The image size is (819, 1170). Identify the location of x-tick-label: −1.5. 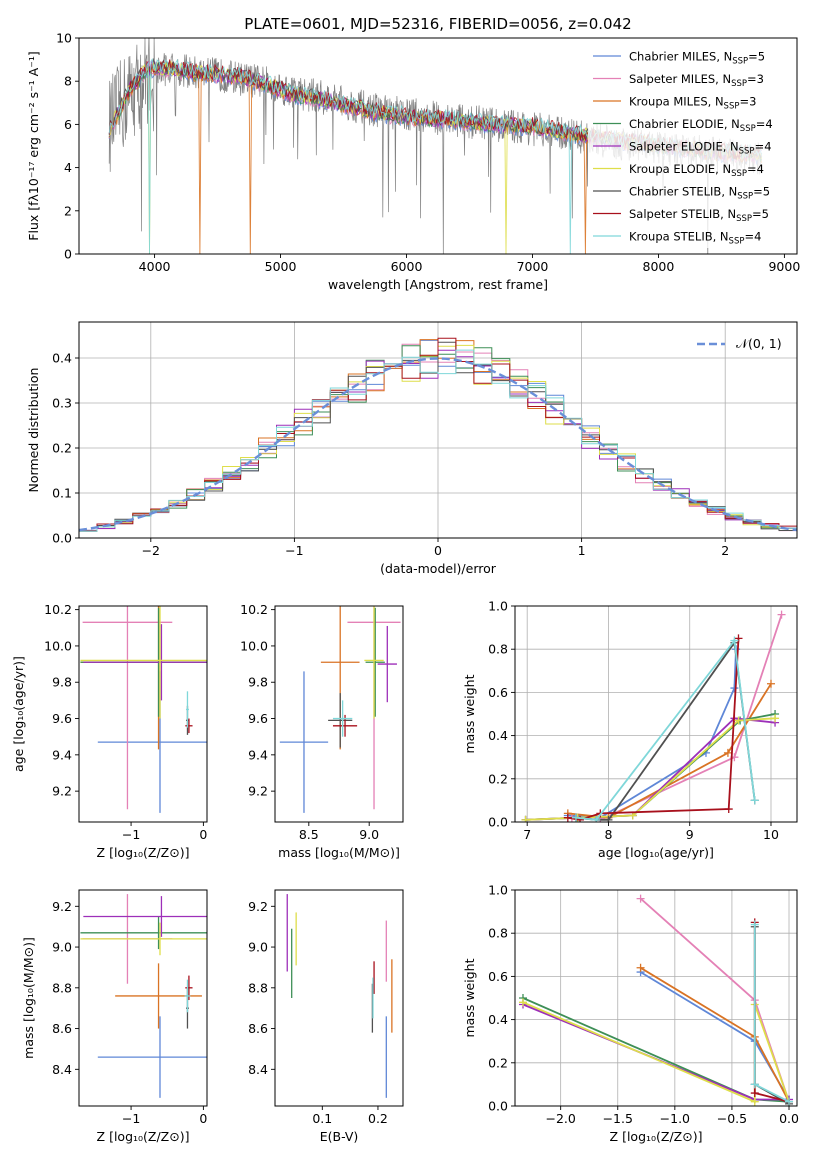
(618, 1118).